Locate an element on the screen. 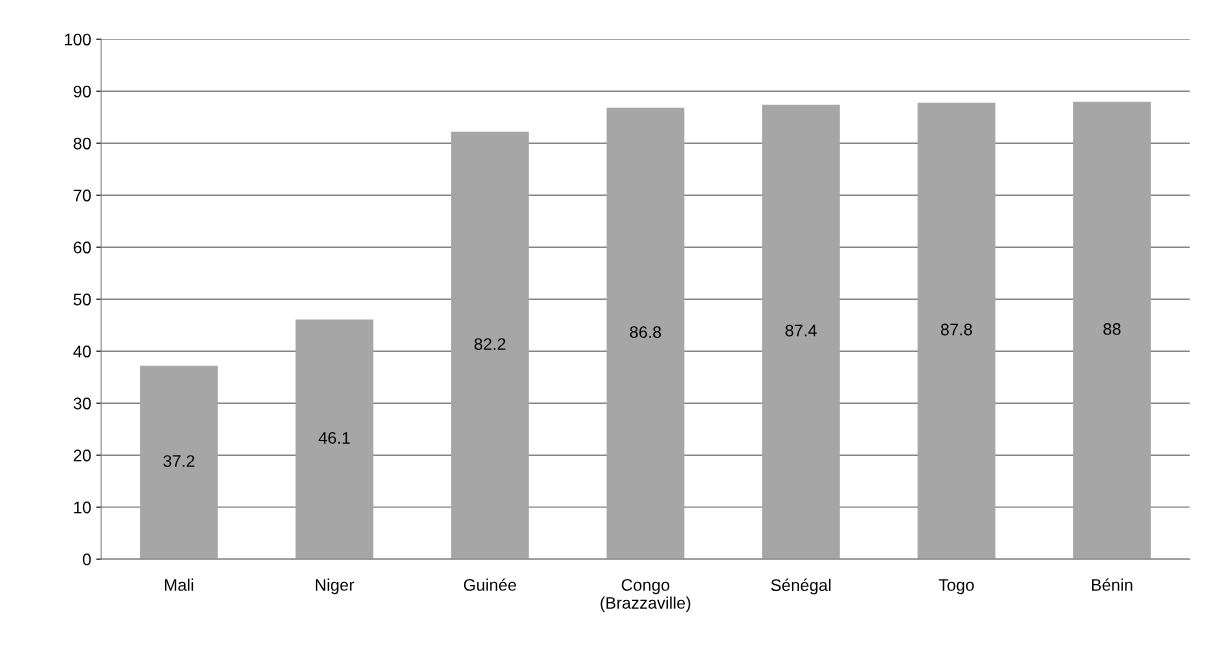 Image resolution: width=1219 pixels, height=654 pixels. x-tick-label: Mali is located at coordinates (179, 584).